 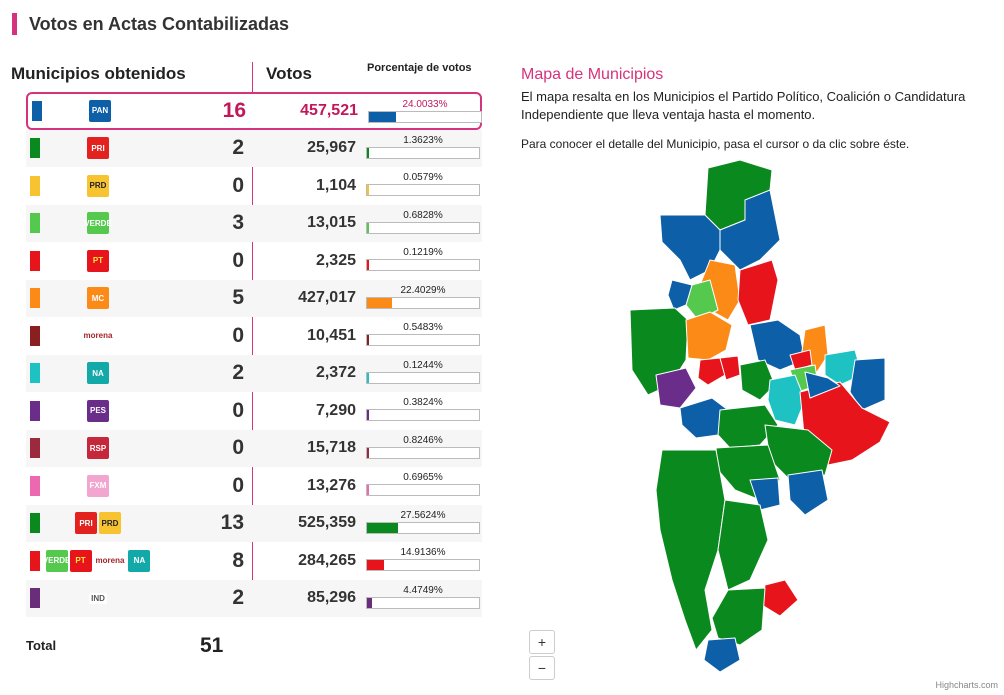 What do you see at coordinates (423, 290) in the screenshot?
I see `percent-label: 22.4029%` at bounding box center [423, 290].